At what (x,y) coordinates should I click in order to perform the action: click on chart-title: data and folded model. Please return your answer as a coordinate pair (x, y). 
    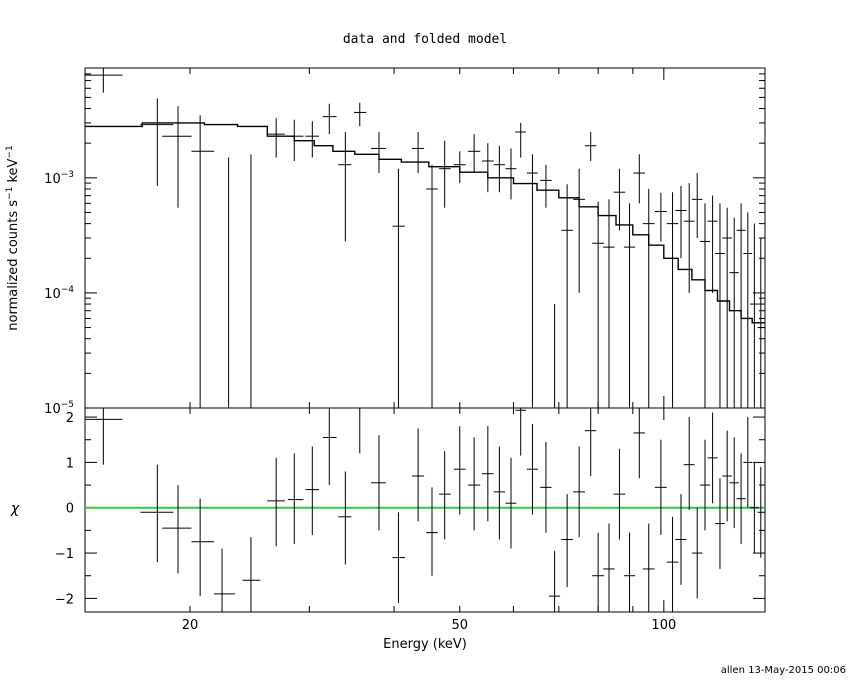
    Looking at the image, I should click on (425, 39).